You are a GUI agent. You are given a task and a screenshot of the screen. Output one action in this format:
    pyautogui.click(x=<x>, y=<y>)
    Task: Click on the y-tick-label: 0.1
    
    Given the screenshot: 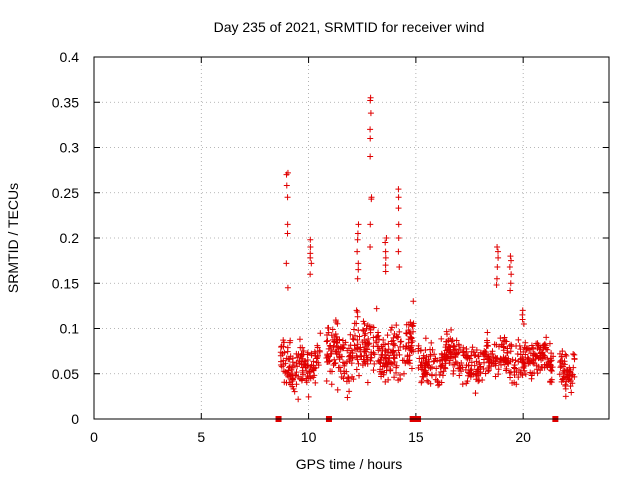 What is the action you would take?
    pyautogui.click(x=70, y=329)
    